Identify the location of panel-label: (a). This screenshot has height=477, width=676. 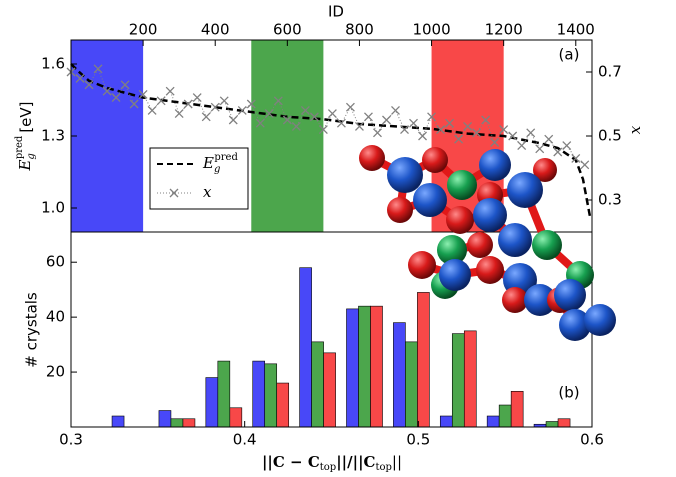
(569, 55).